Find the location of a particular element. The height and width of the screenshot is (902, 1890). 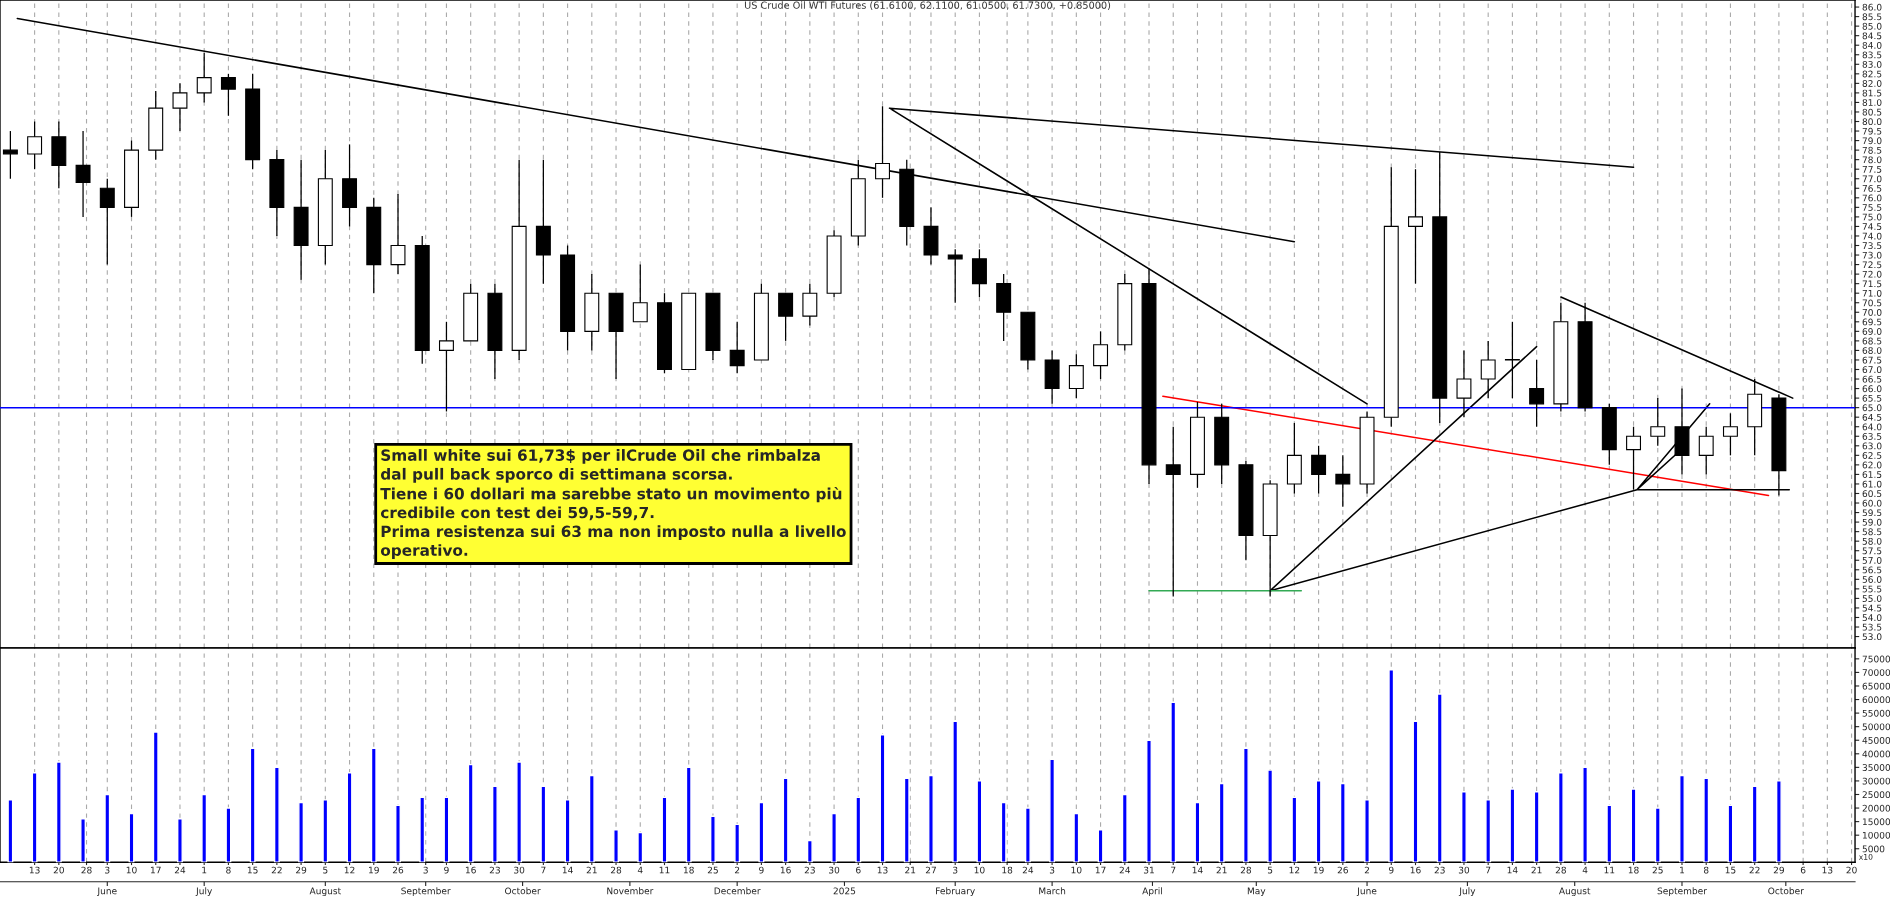

y-tick-label: 83.5 is located at coordinates (1872, 55).